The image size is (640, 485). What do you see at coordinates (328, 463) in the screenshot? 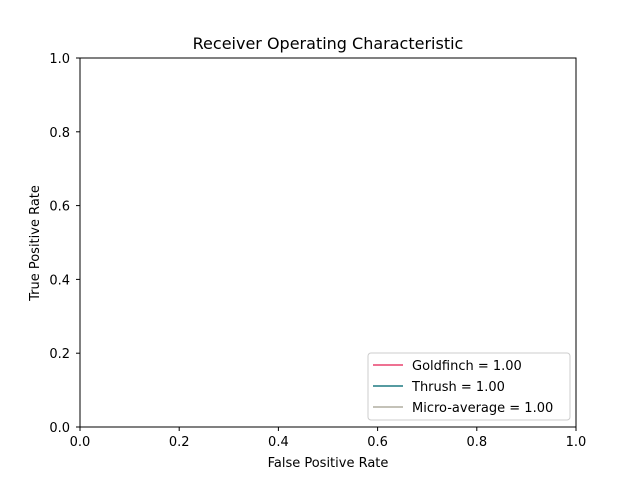
I see `x-axis-label: False Positive Rate` at bounding box center [328, 463].